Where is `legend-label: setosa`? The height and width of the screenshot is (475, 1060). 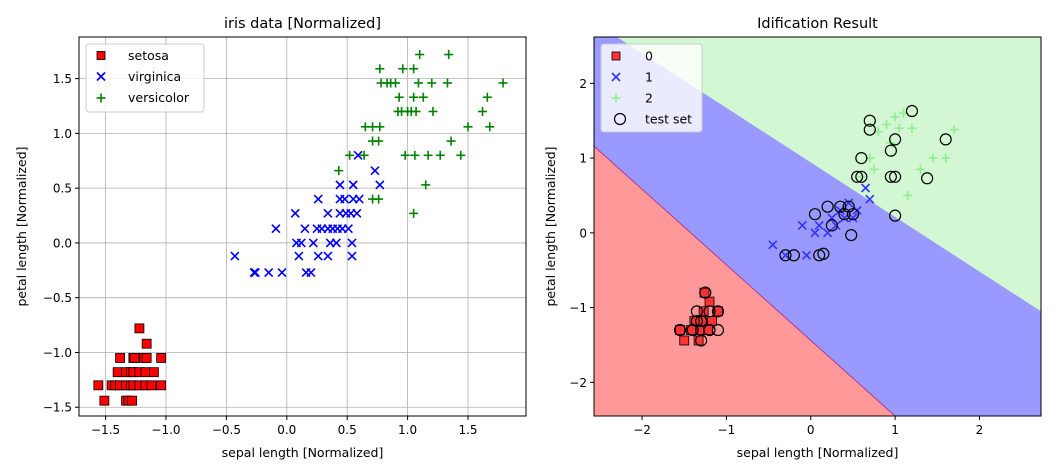 legend-label: setosa is located at coordinates (148, 55).